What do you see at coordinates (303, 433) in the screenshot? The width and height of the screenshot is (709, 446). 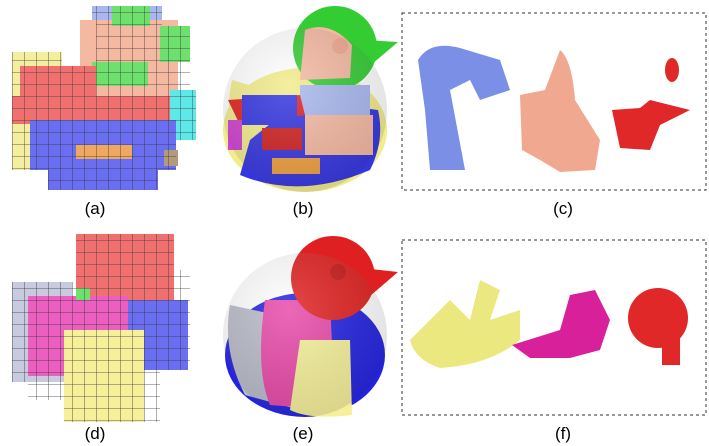 I see `caption: (e)` at bounding box center [303, 433].